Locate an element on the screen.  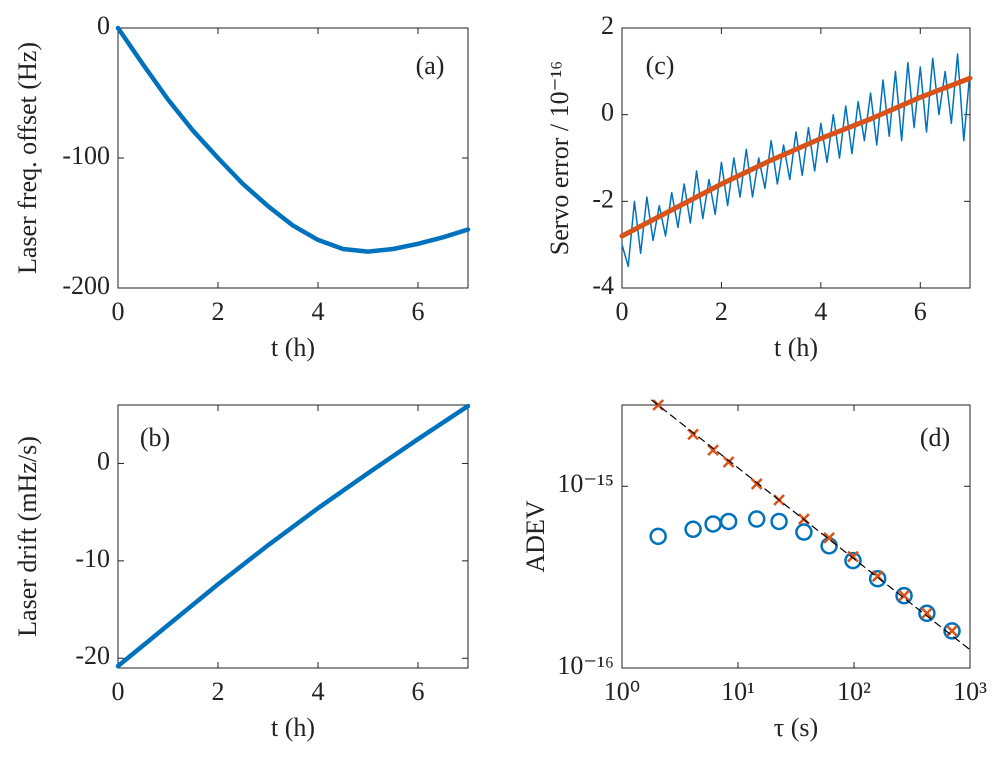
y-axis-label: Laser drift (mHz/s) is located at coordinates (27, 536).